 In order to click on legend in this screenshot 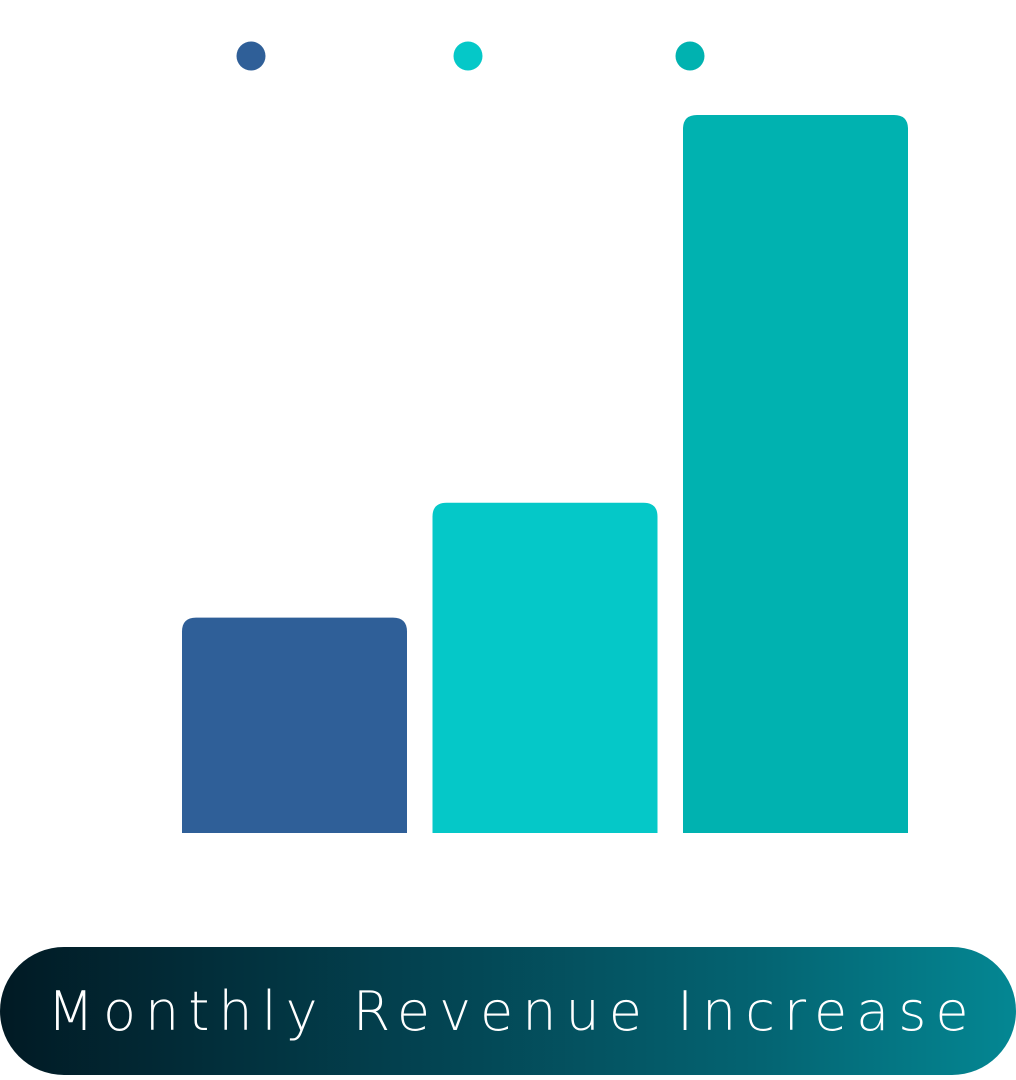, I will do `click(470, 56)`.